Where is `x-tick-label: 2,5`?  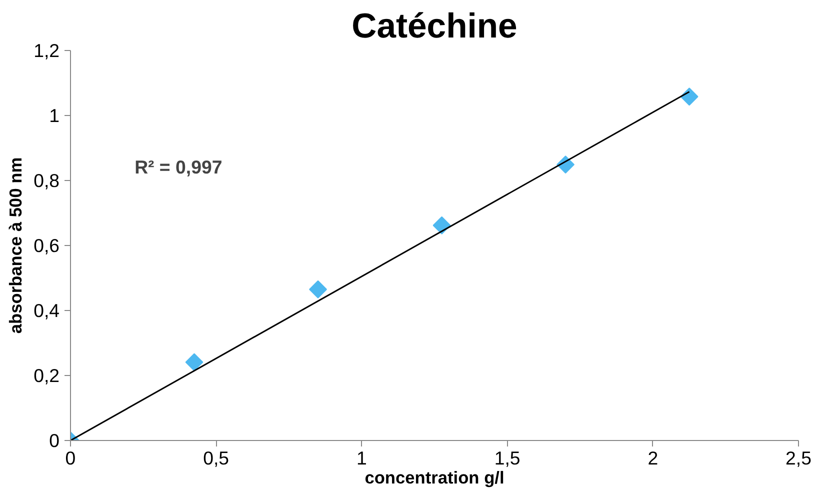
x-tick-label: 2,5 is located at coordinates (799, 458).